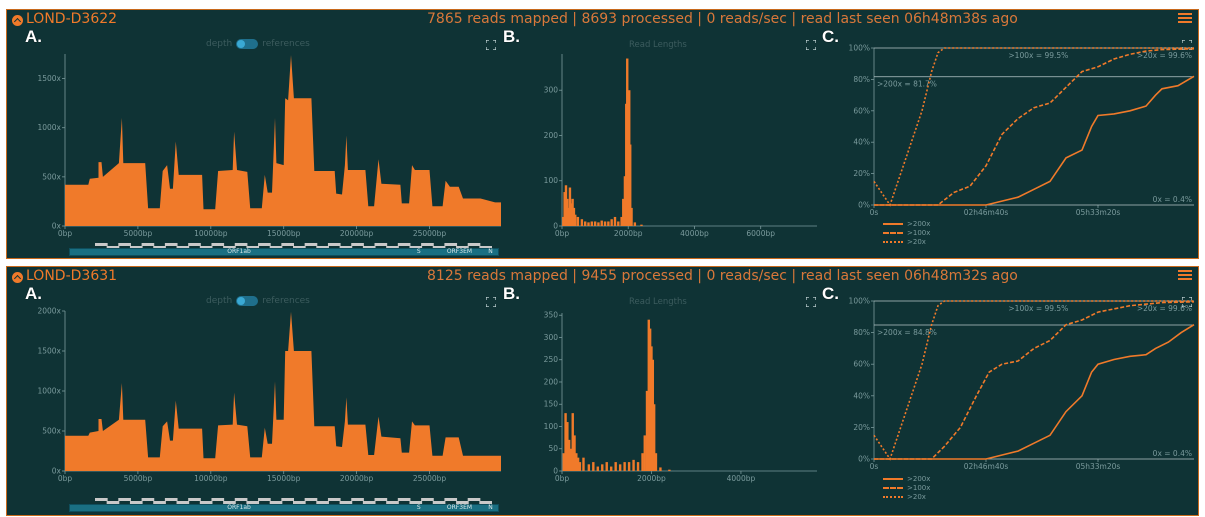 The height and width of the screenshot is (517, 1205). I want to click on y-tick-label: 100%, so click(859, 301).